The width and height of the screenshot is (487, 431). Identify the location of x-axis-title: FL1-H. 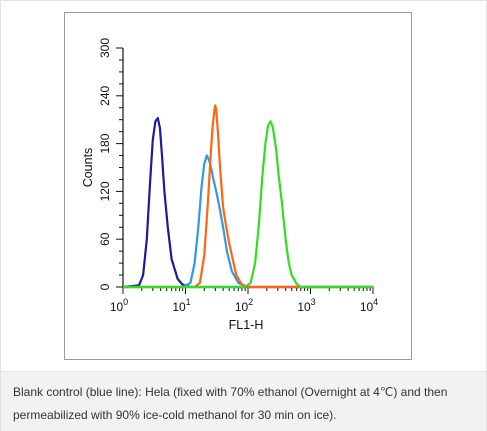
(246, 325).